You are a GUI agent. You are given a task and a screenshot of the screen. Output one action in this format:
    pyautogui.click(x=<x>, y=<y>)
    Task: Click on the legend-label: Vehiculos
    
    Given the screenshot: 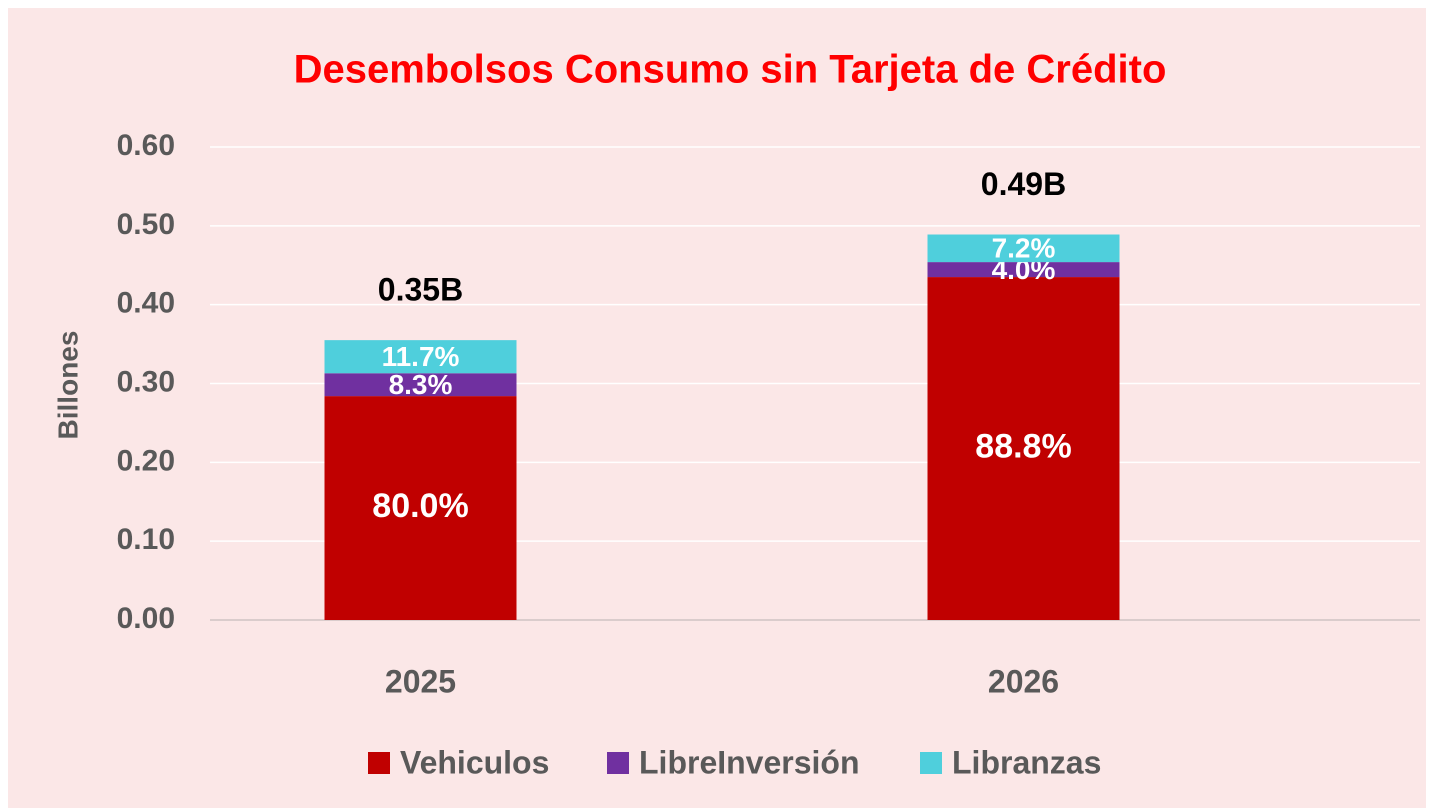 What is the action you would take?
    pyautogui.click(x=474, y=762)
    